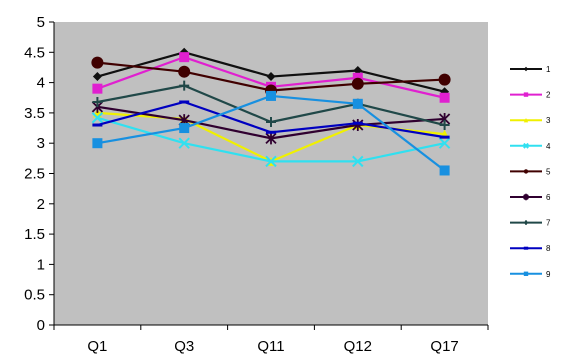  I want to click on y-tick-label: 2.5, so click(34, 174).